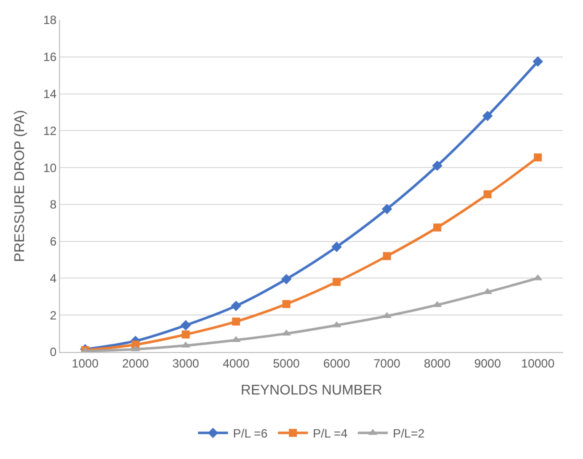 This screenshot has width=583, height=459. I want to click on legend-label: P/L=2, so click(408, 433).